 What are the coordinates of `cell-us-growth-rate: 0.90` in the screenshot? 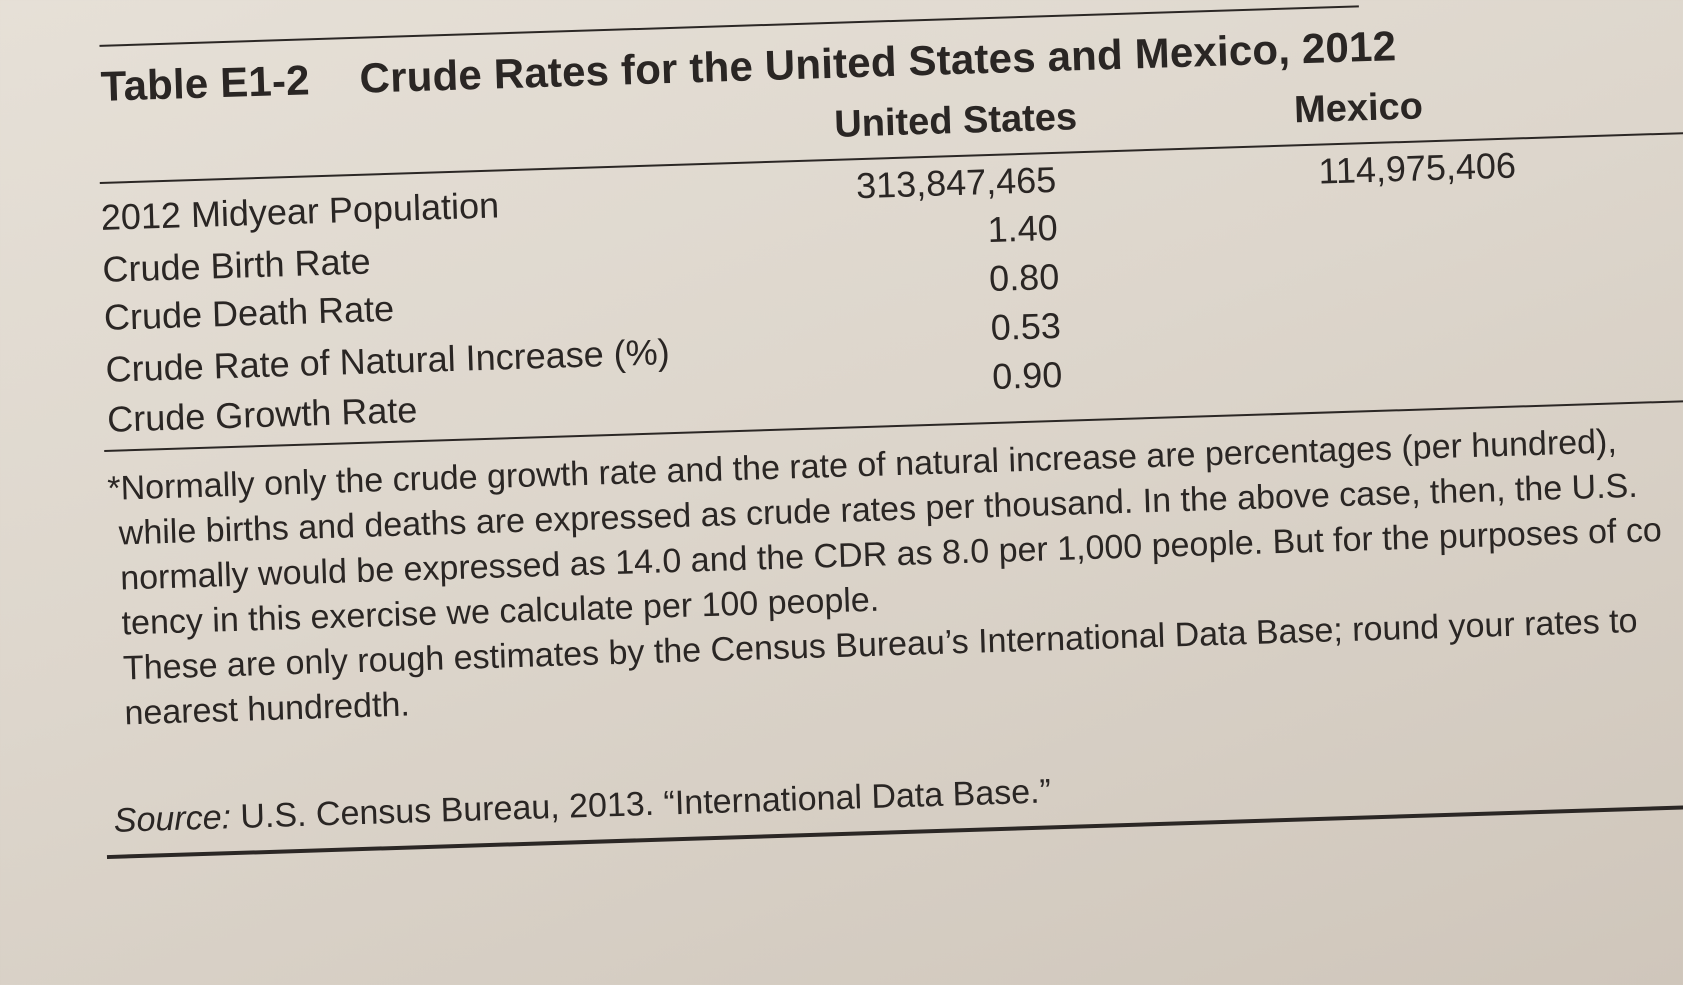 It's located at (1027, 375).